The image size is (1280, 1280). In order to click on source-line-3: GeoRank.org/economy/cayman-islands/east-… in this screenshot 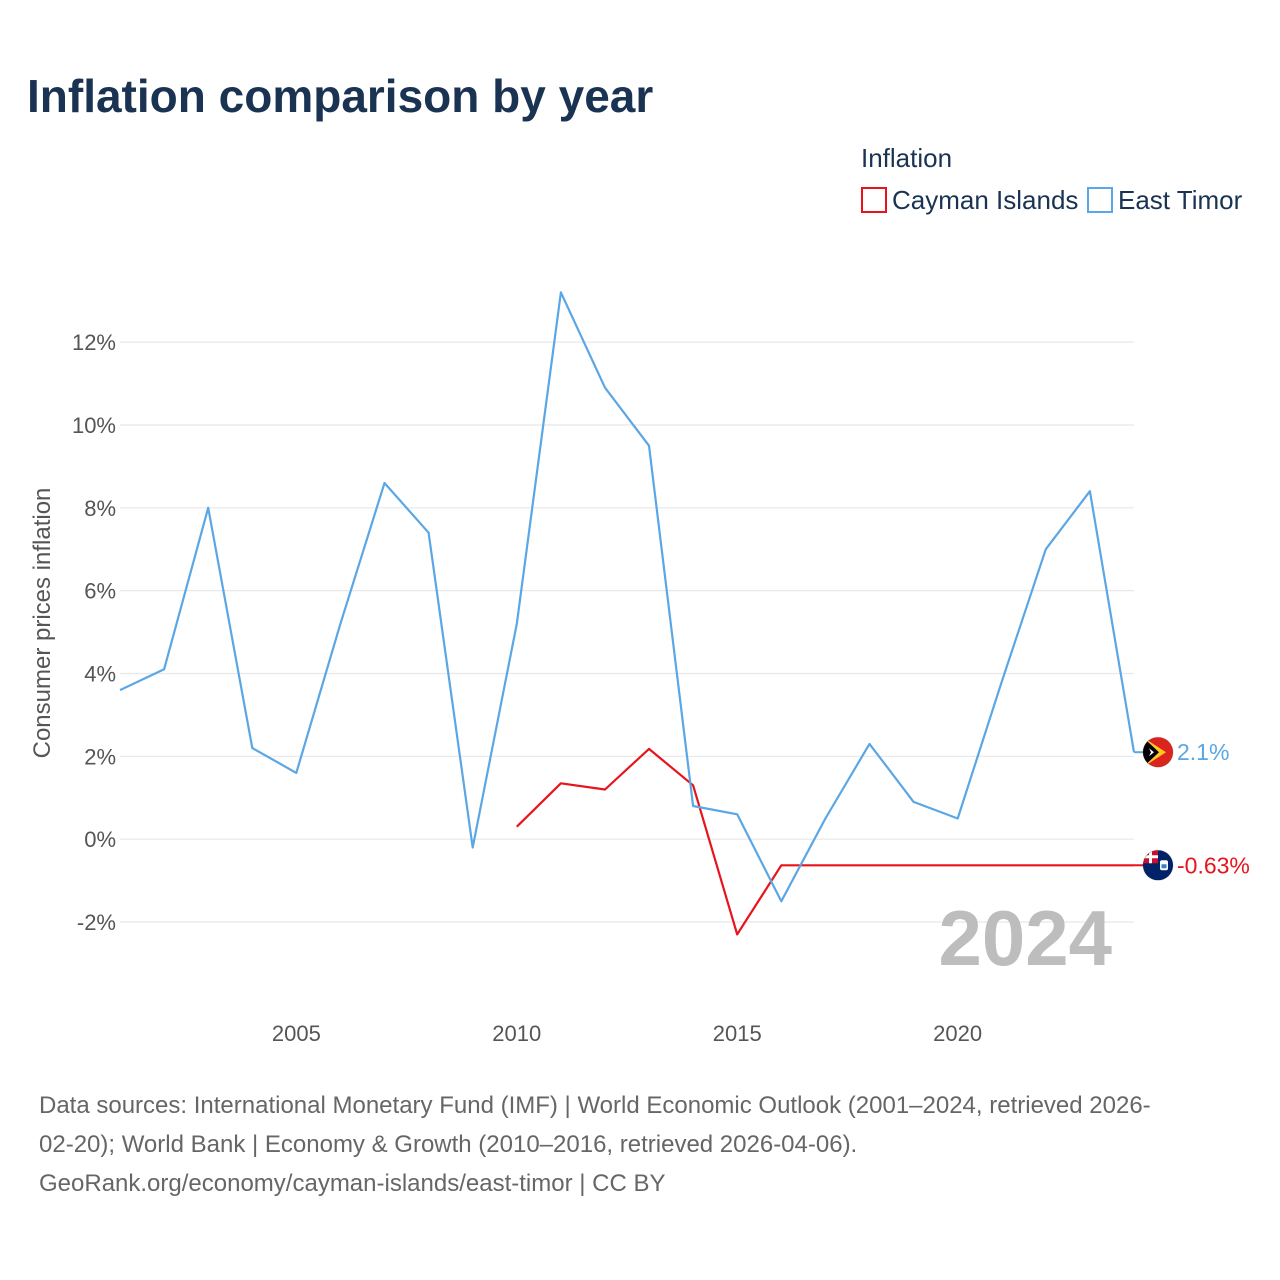, I will do `click(352, 1183)`.